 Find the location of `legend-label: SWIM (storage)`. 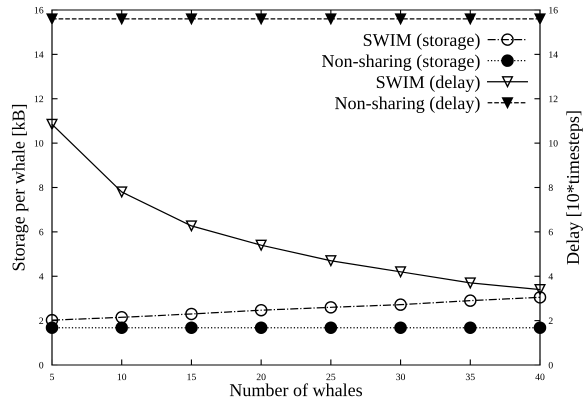

legend-label: SWIM (storage) is located at coordinates (422, 41).